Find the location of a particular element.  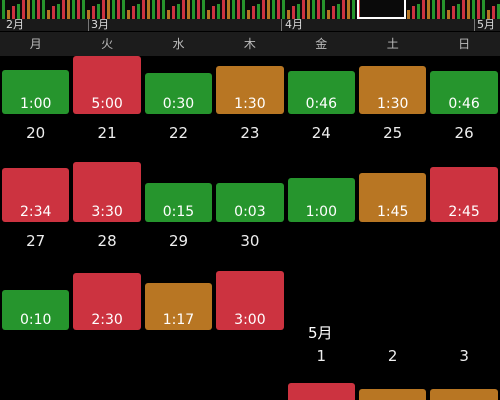

usage-bar: 0:15 is located at coordinates (178, 202).